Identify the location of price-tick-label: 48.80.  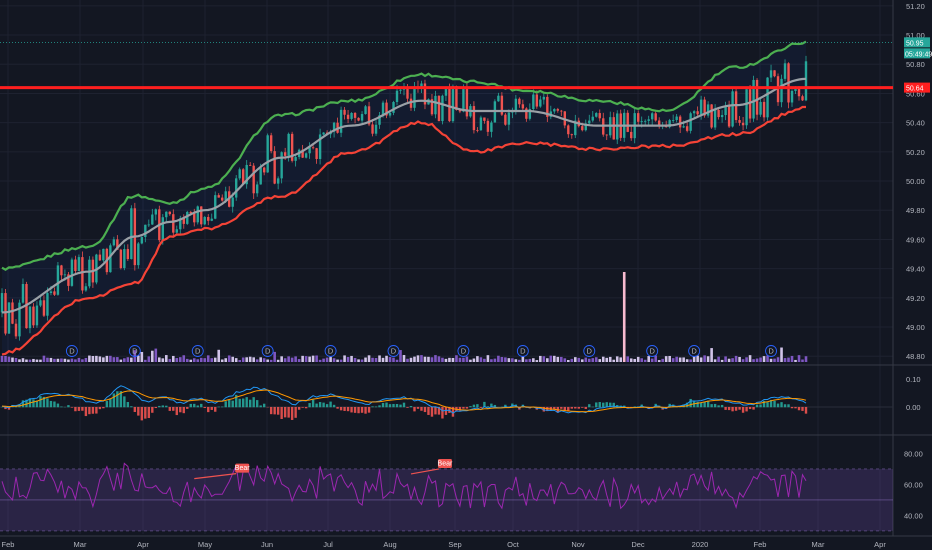
(915, 356).